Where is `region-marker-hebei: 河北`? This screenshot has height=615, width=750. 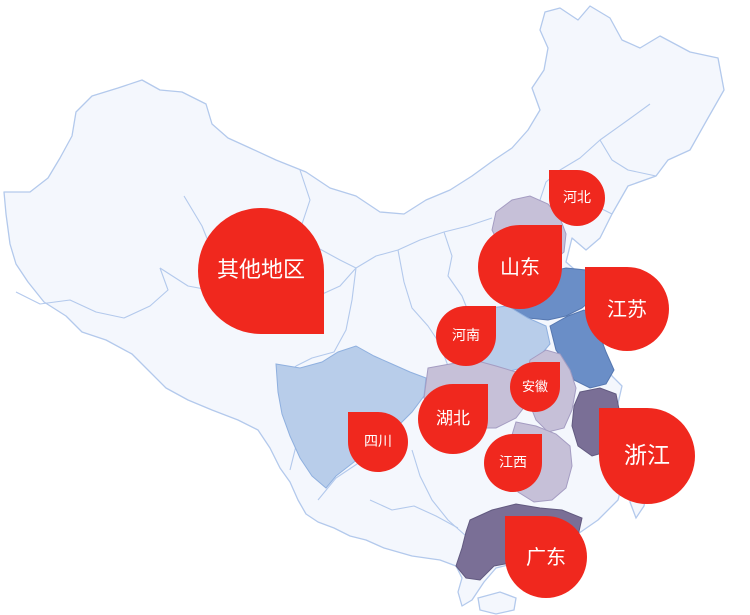 region-marker-hebei: 河北 is located at coordinates (577, 198).